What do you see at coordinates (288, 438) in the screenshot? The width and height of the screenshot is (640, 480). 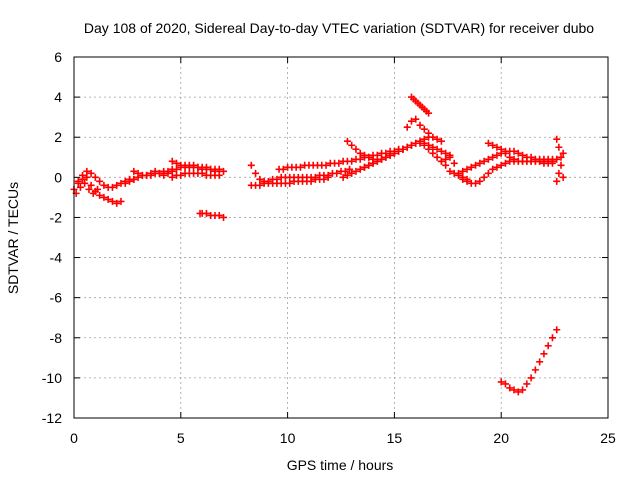 I see `x-tick-label: 10` at bounding box center [288, 438].